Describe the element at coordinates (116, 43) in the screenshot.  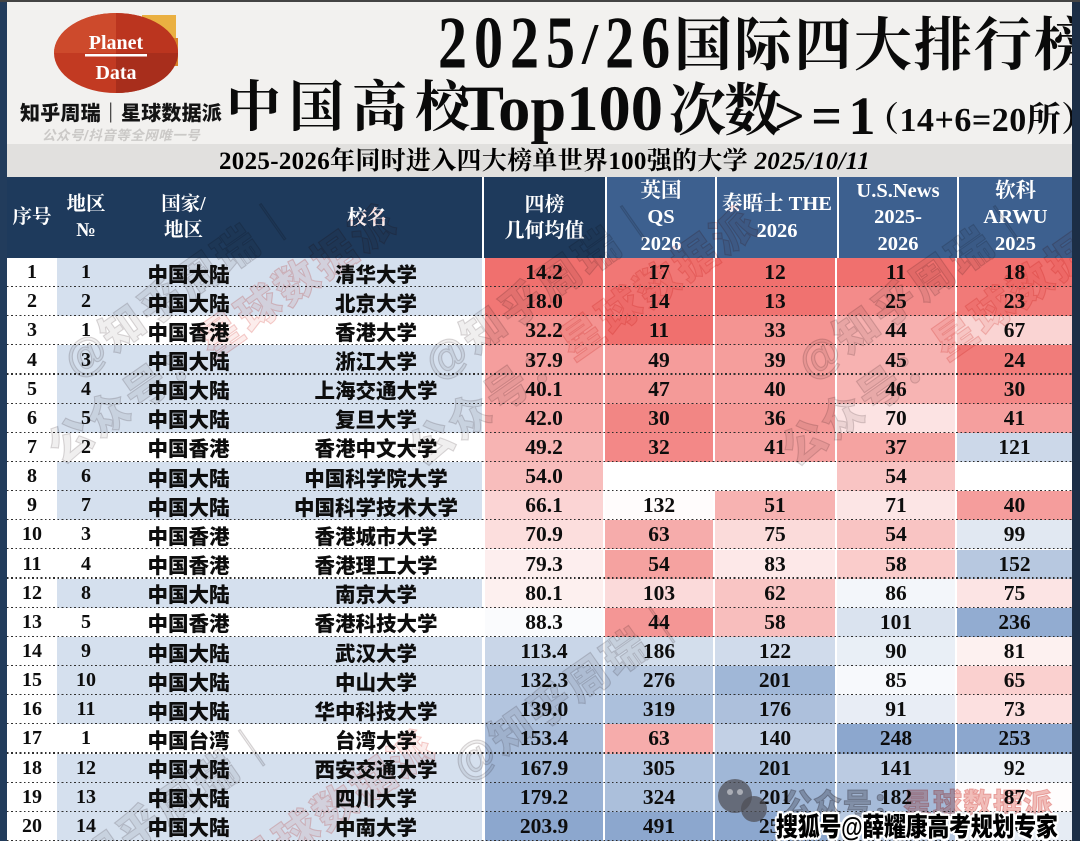
I see `svg-text: Planet` at that location.